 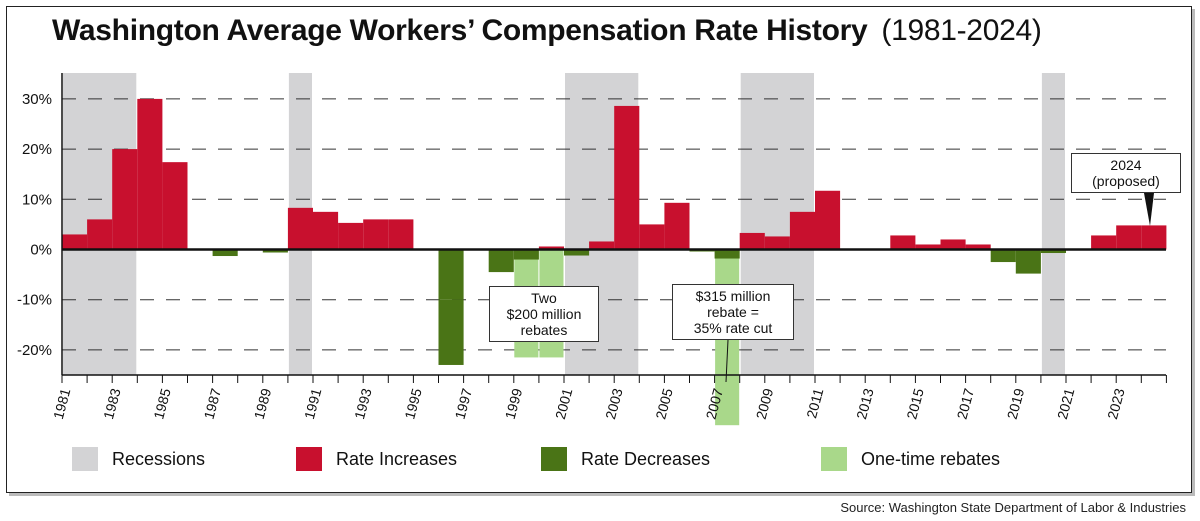 What do you see at coordinates (978, 247) in the screenshot?
I see `bar-2017` at bounding box center [978, 247].